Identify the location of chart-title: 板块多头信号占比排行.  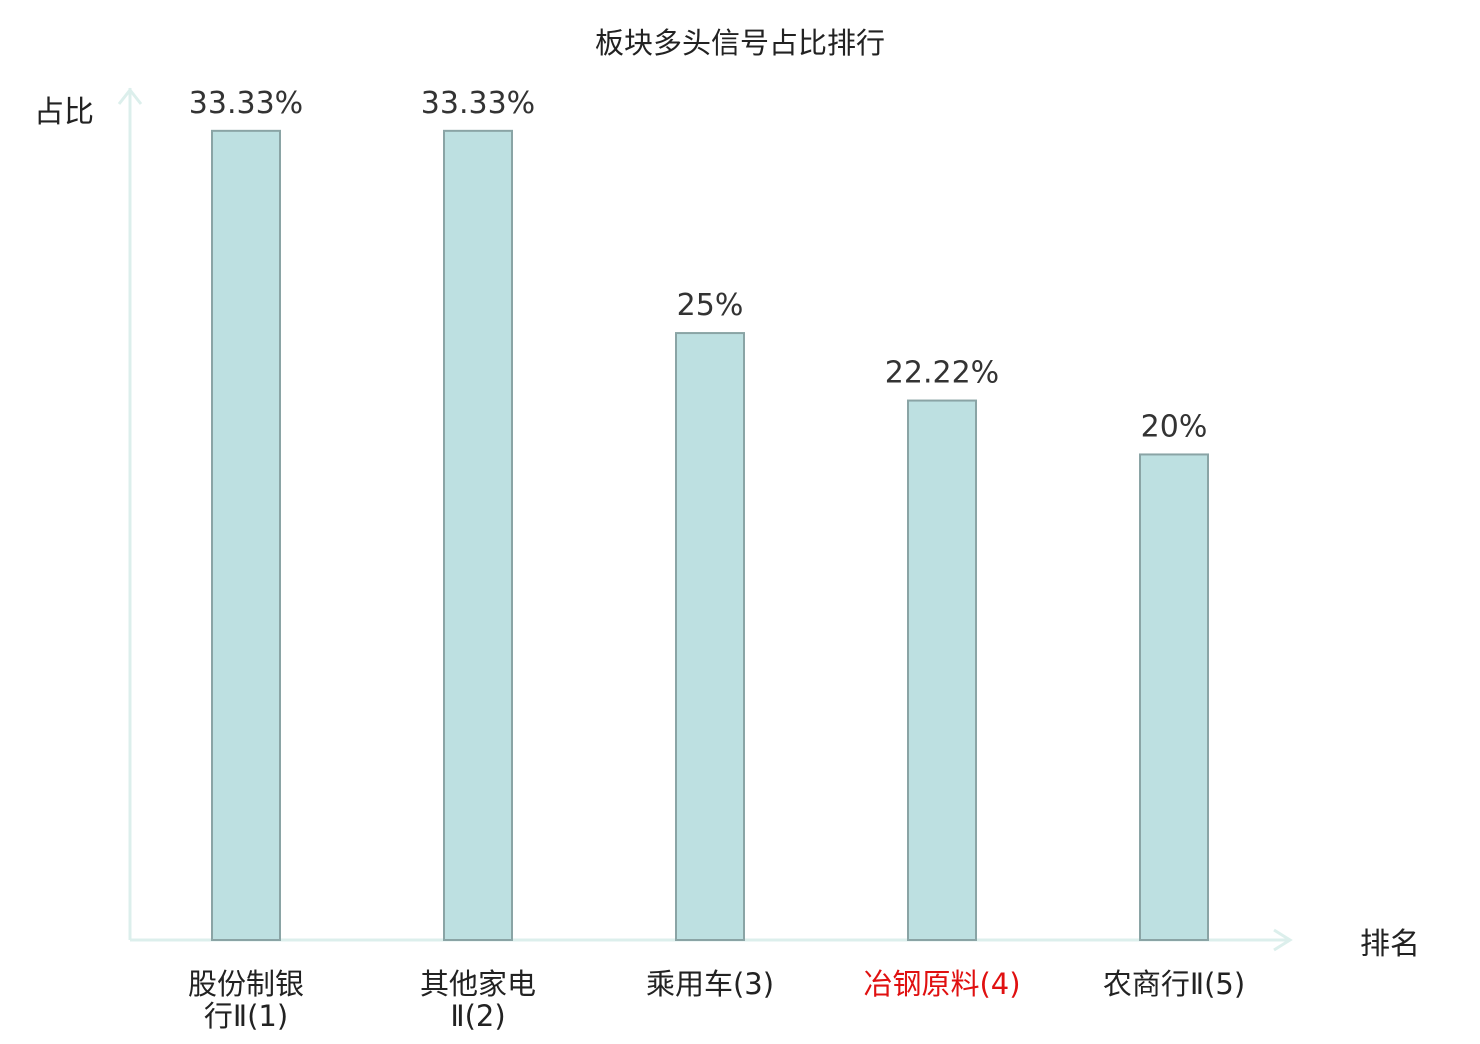
(740, 43).